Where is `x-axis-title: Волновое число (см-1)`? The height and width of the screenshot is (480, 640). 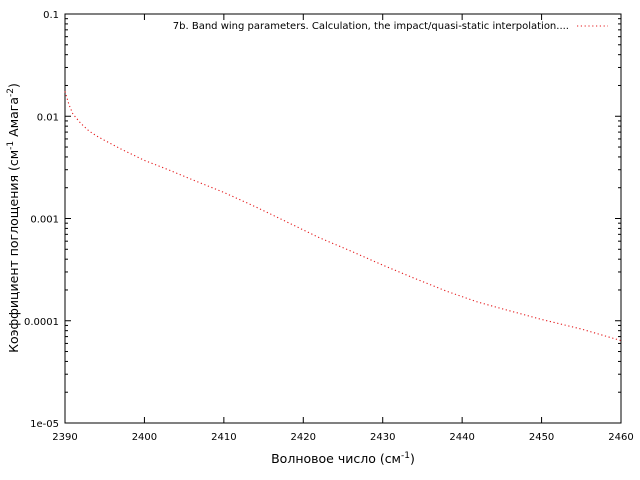 x-axis-title: Волновое число (см-1) is located at coordinates (343, 458).